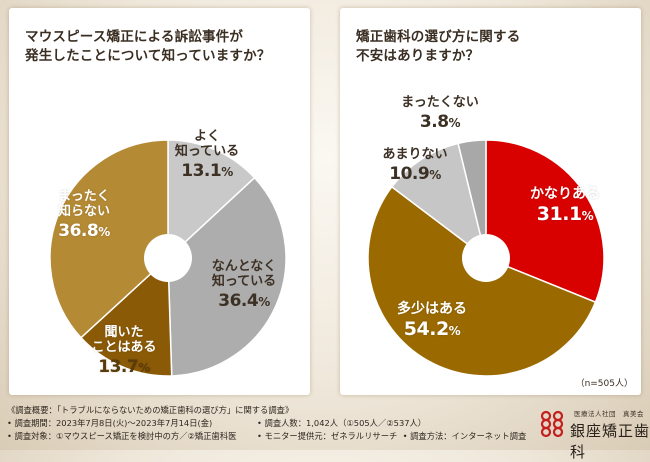  I want to click on right-slice-3-unit: %, so click(435, 174).